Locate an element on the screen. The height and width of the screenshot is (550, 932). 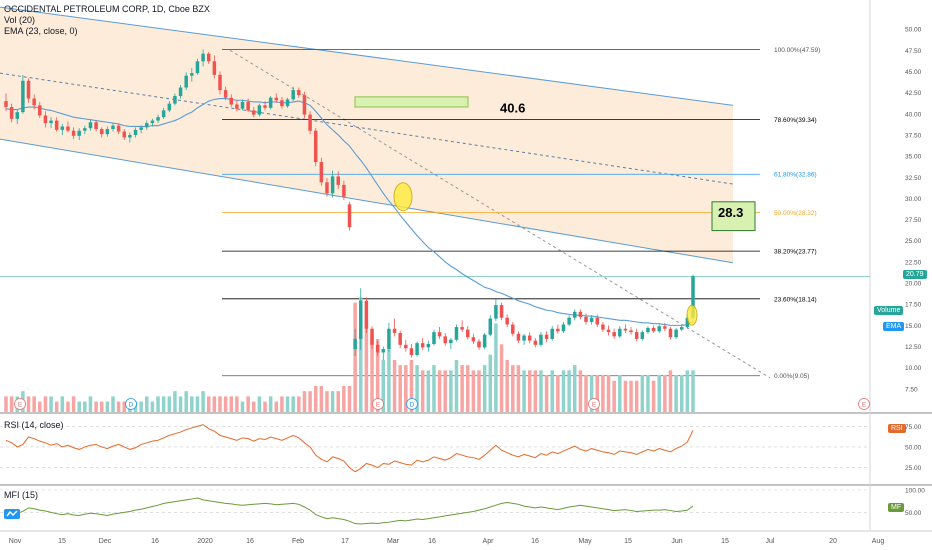
mfi-legend: MFI (15) is located at coordinates (21, 495).